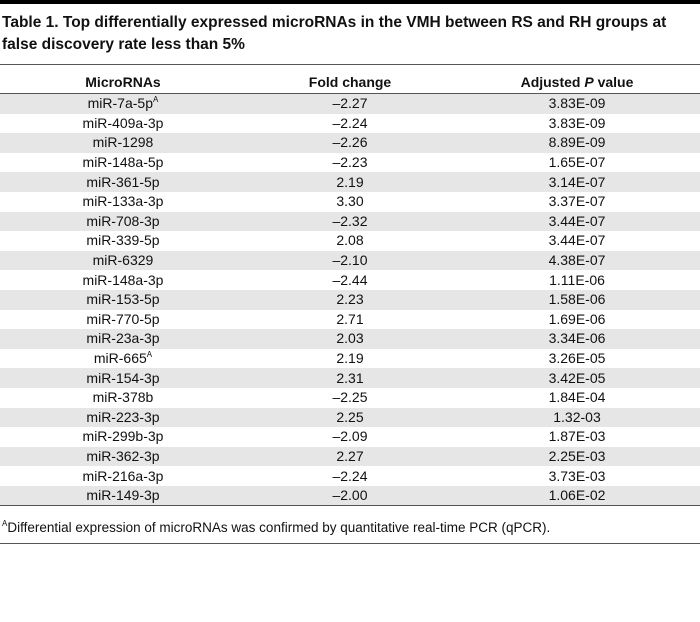 The image size is (700, 622). I want to click on p-value-cell: 1.87E-03, so click(577, 436).